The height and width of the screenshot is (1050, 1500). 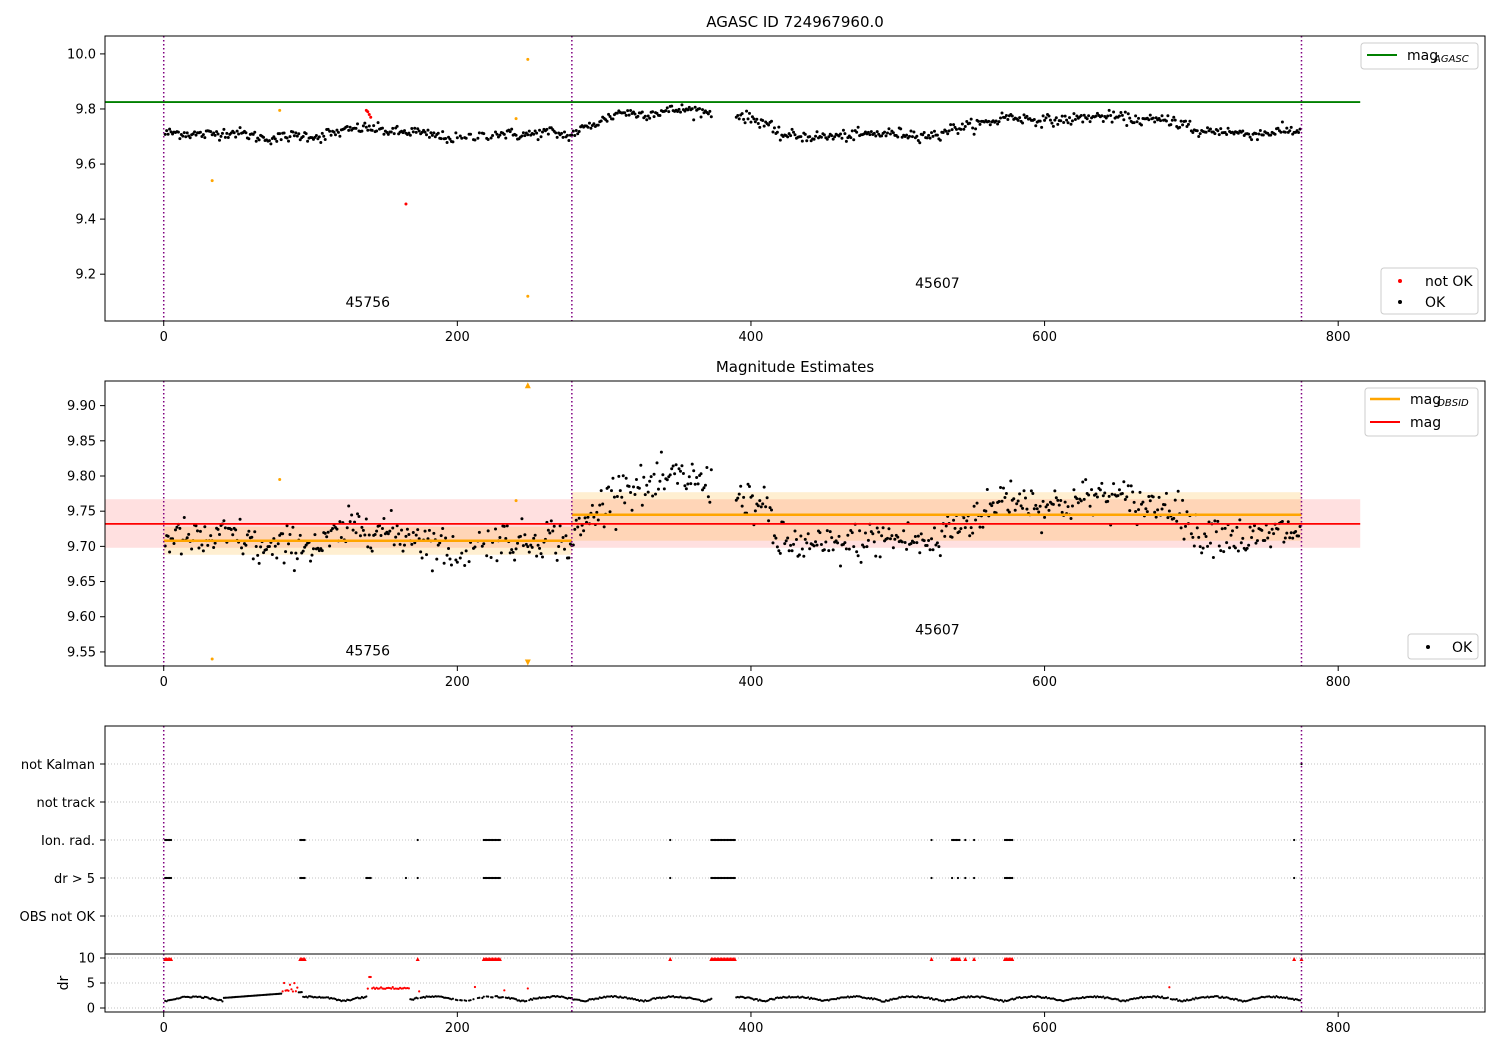 I want to click on p1-legend-ok-label: OK, so click(x=1435, y=303).